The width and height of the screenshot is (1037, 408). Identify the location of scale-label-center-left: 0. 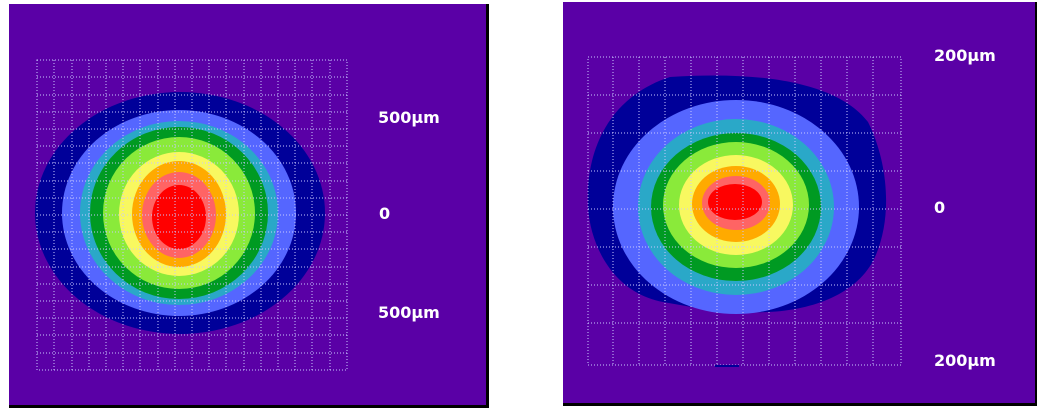
(385, 213).